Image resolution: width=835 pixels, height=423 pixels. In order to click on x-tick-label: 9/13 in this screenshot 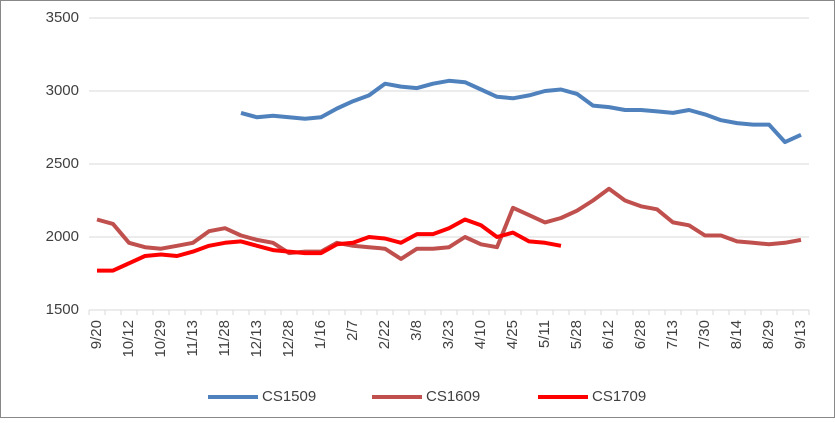, I will do `click(800, 334)`.